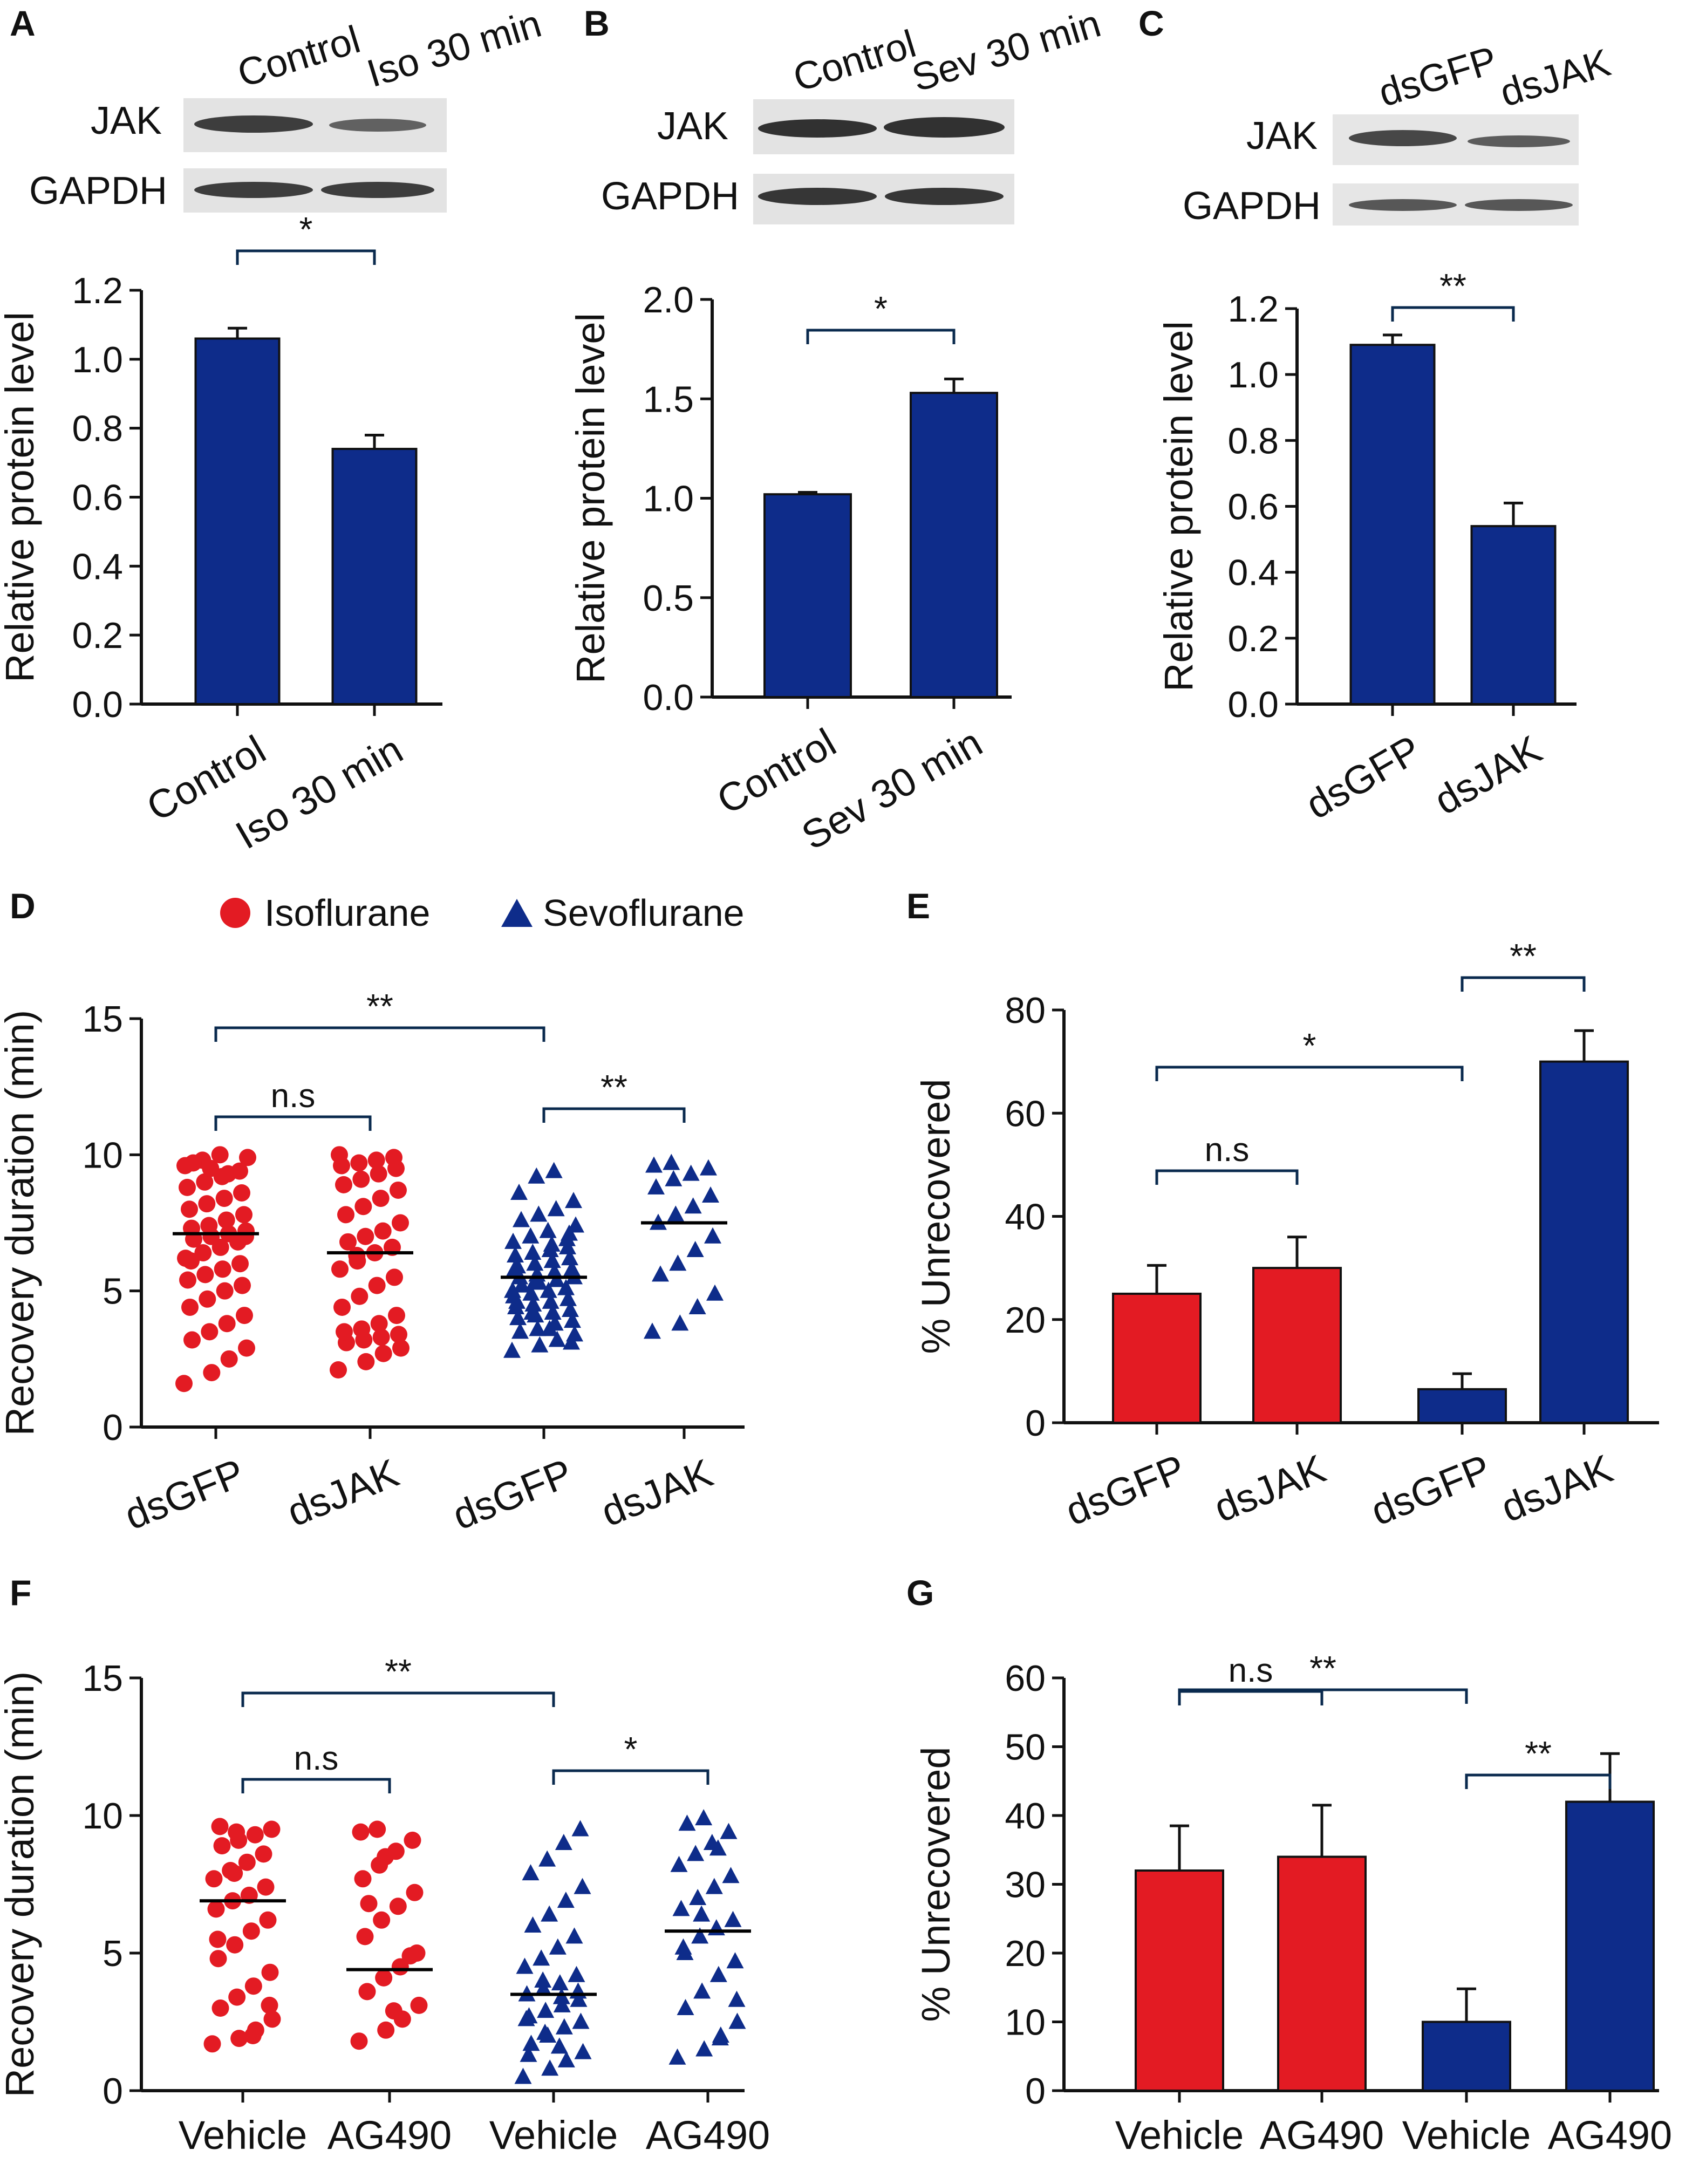  Describe the element at coordinates (553, 2135) in the screenshot. I see `x-category-label: Vehicle` at that location.